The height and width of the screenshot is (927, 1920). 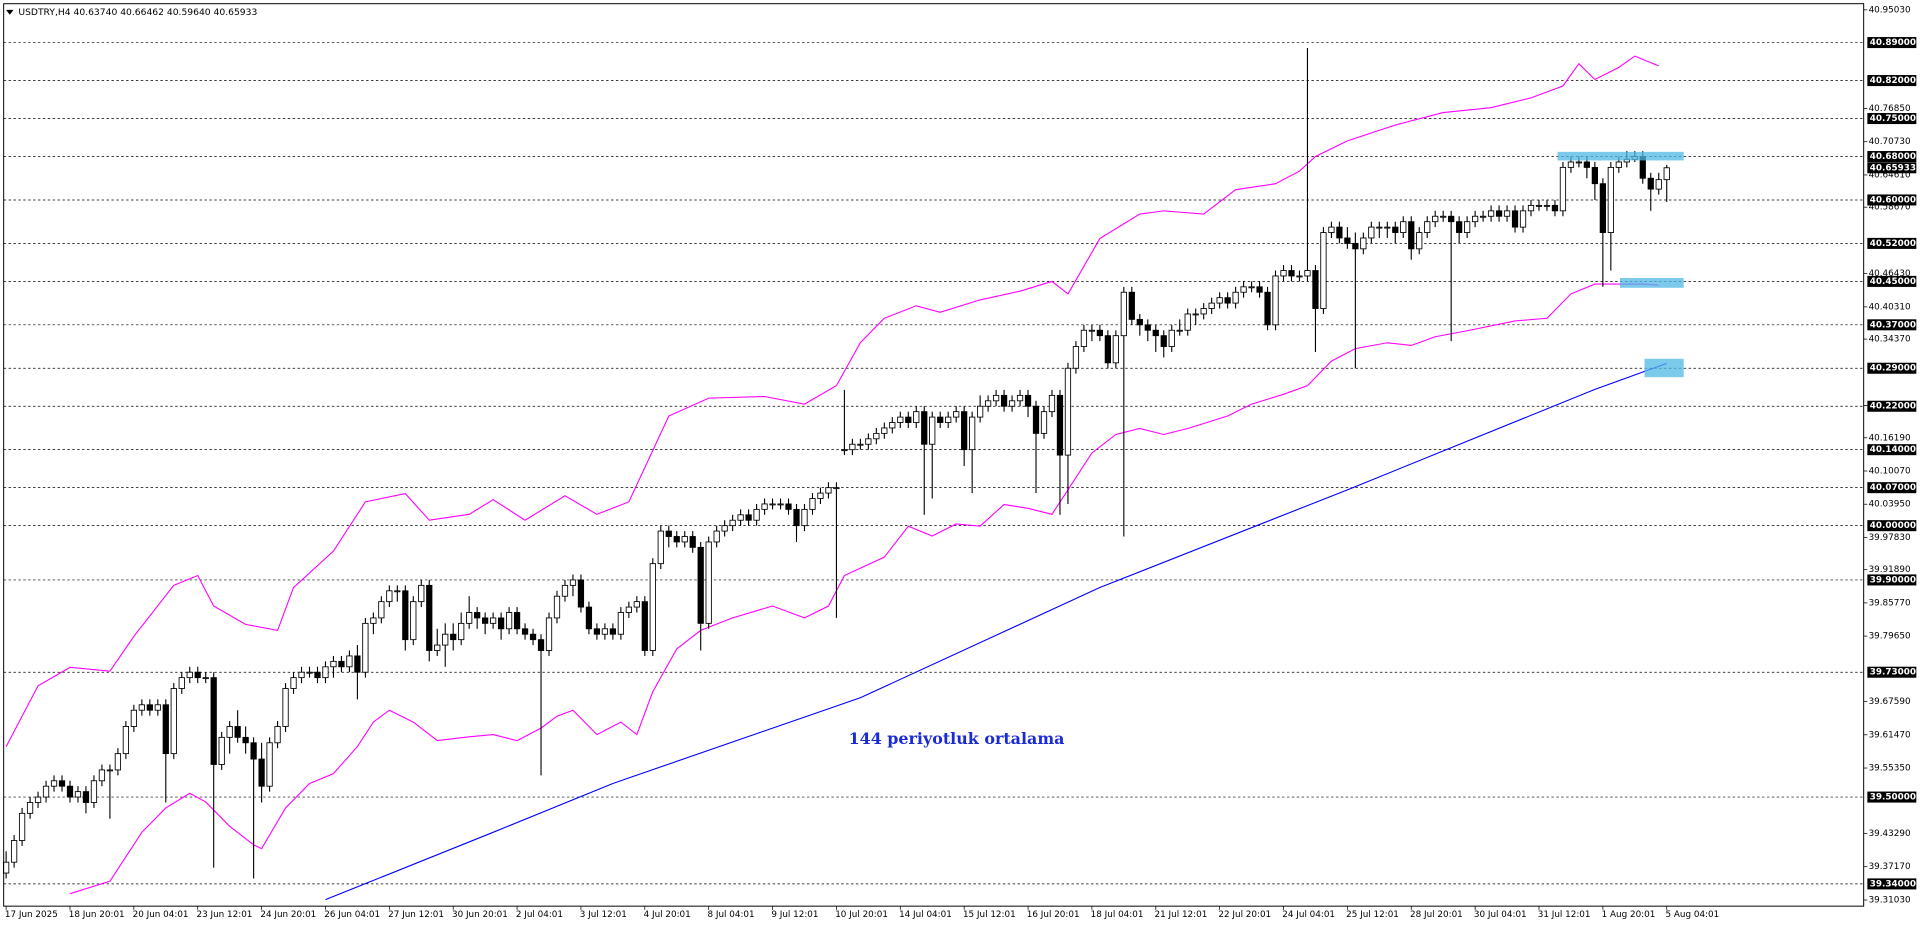 I want to click on y-tick-label: 40.34370, so click(x=1890, y=340).